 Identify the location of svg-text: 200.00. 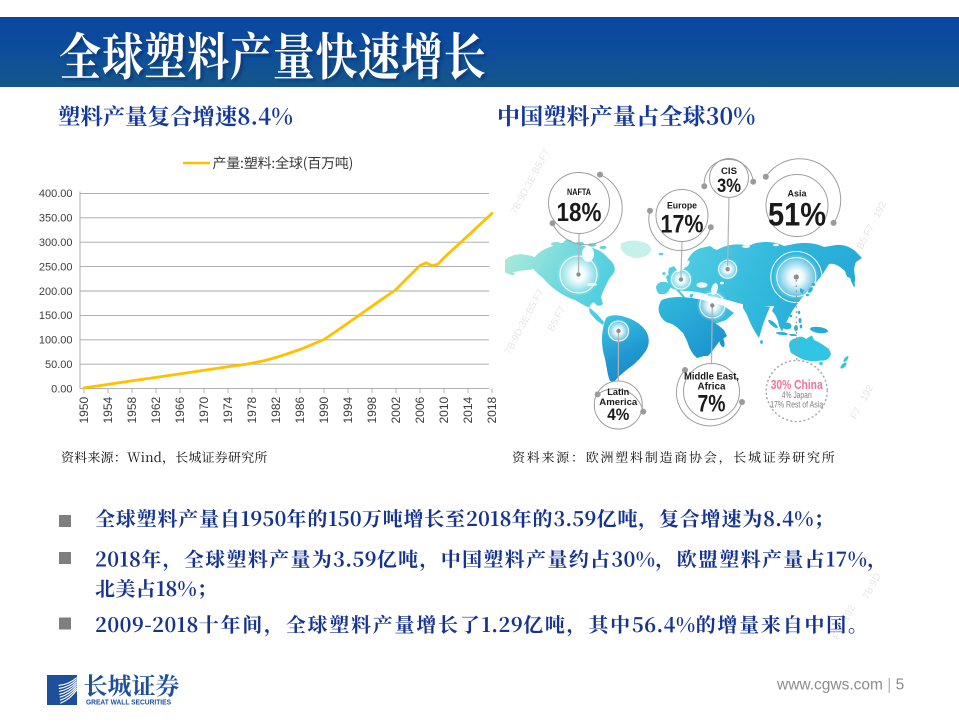
(56, 292).